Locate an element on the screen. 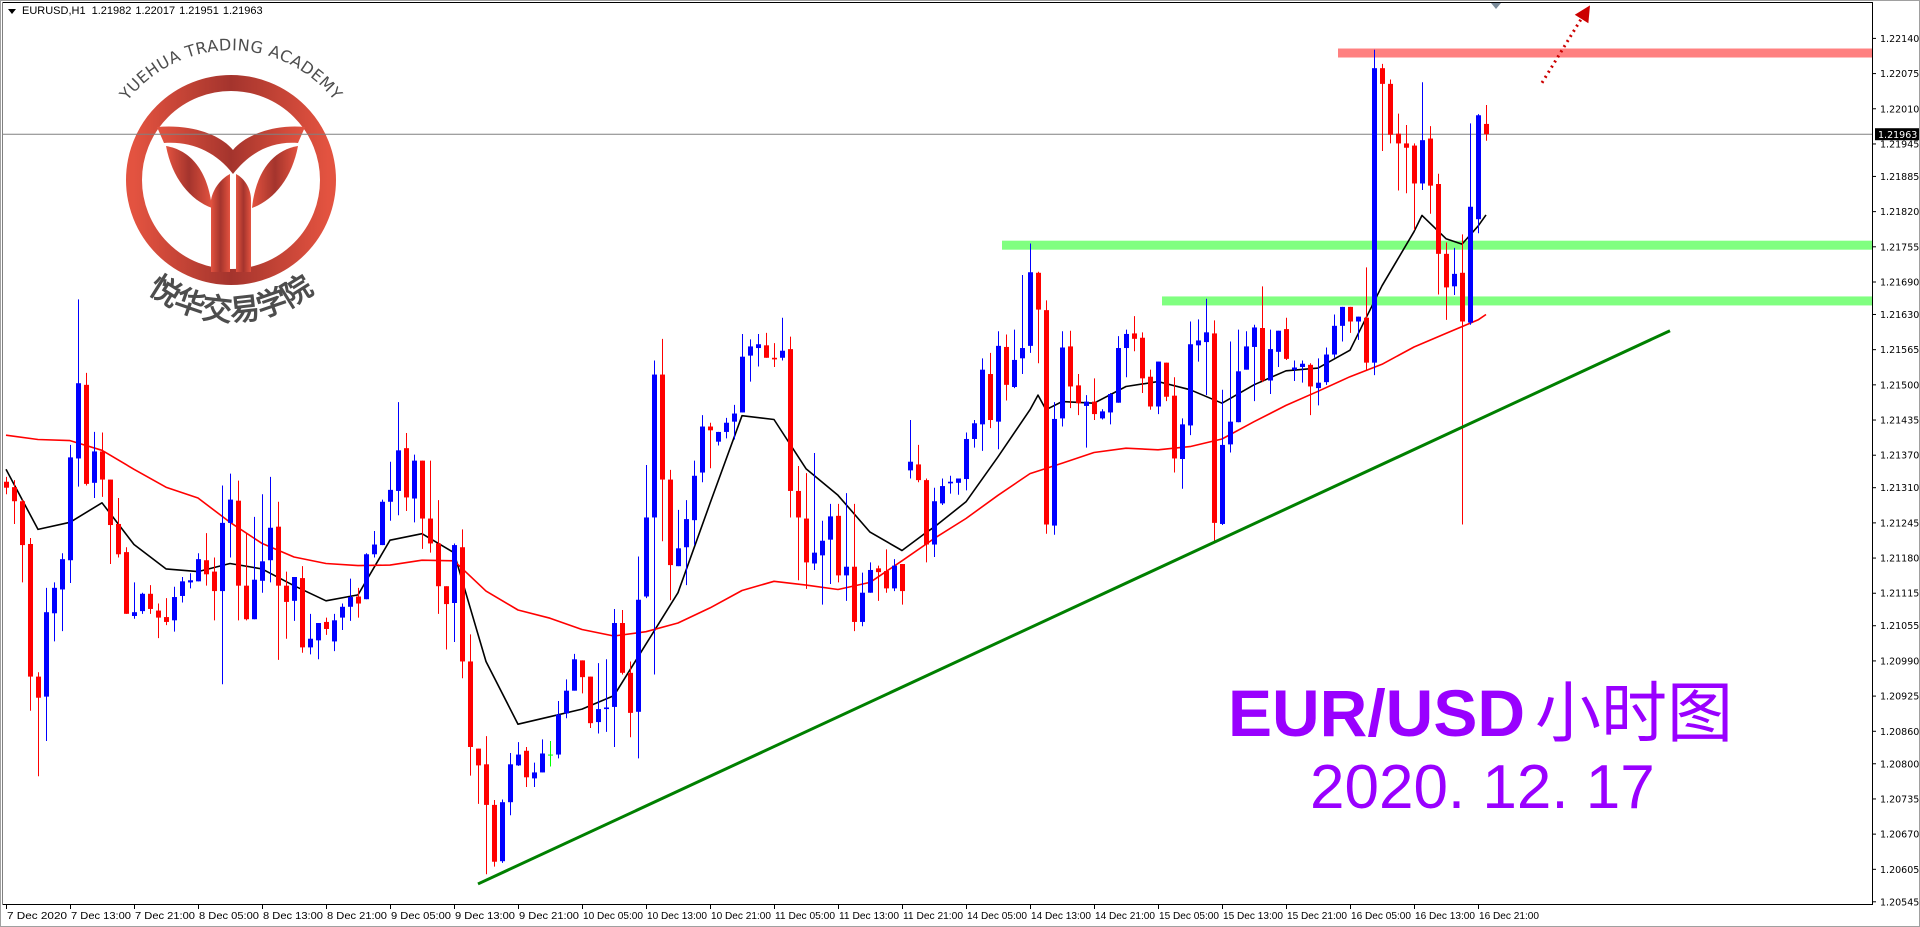  dropdown-triangle-icon is located at coordinates (12, 11).